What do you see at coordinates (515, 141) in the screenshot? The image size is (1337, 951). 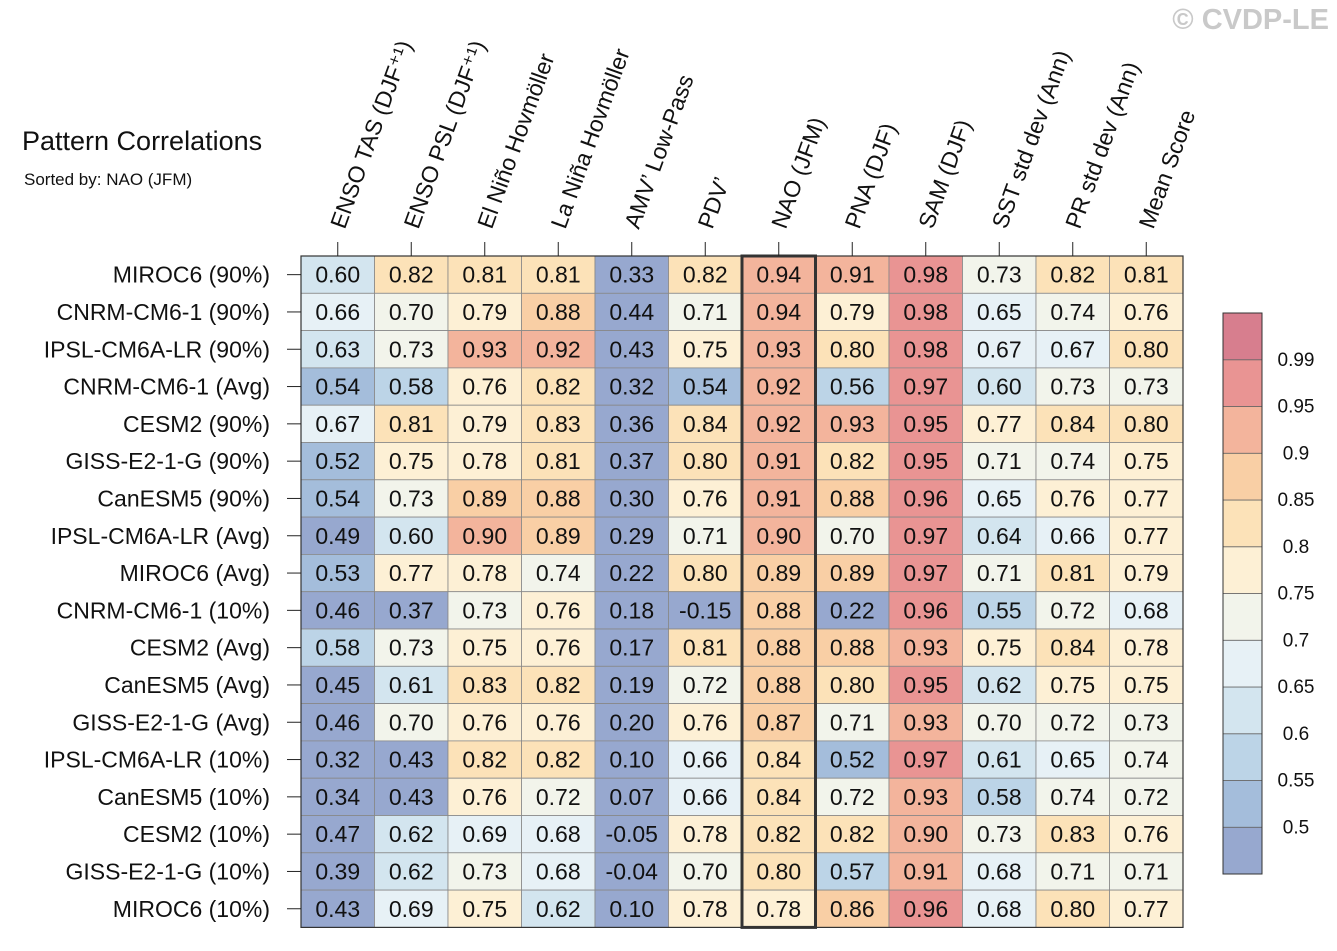 I see `column-label: El Niño Hovmöller` at bounding box center [515, 141].